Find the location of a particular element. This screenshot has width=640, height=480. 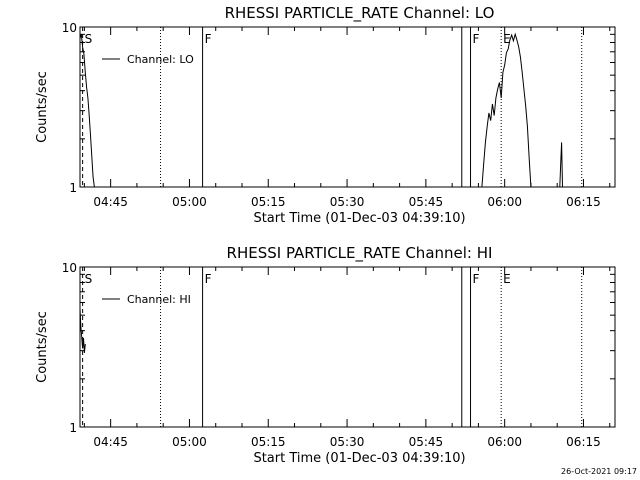

legend-label: Channel: HI is located at coordinates (159, 299).